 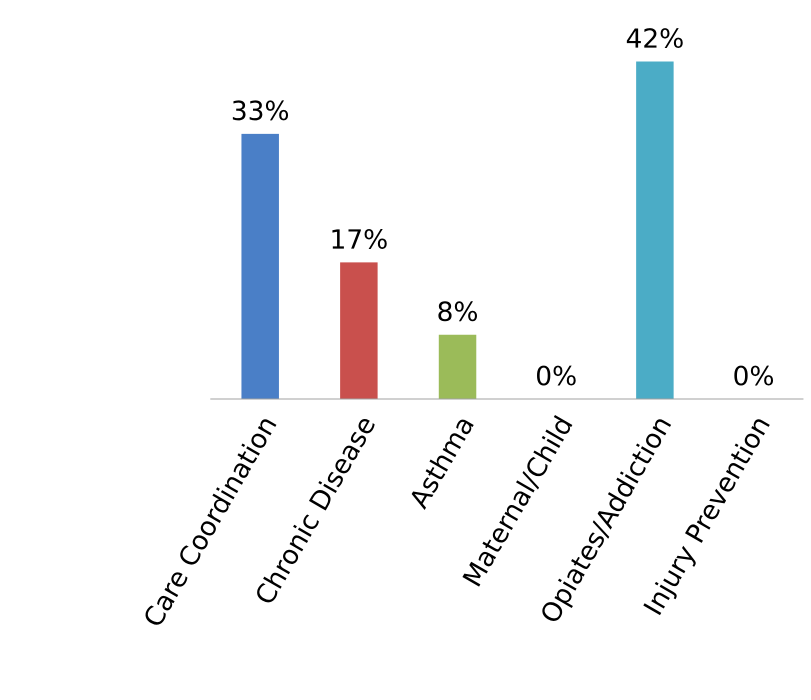 What do you see at coordinates (654, 38) in the screenshot?
I see `data-label: 42%` at bounding box center [654, 38].